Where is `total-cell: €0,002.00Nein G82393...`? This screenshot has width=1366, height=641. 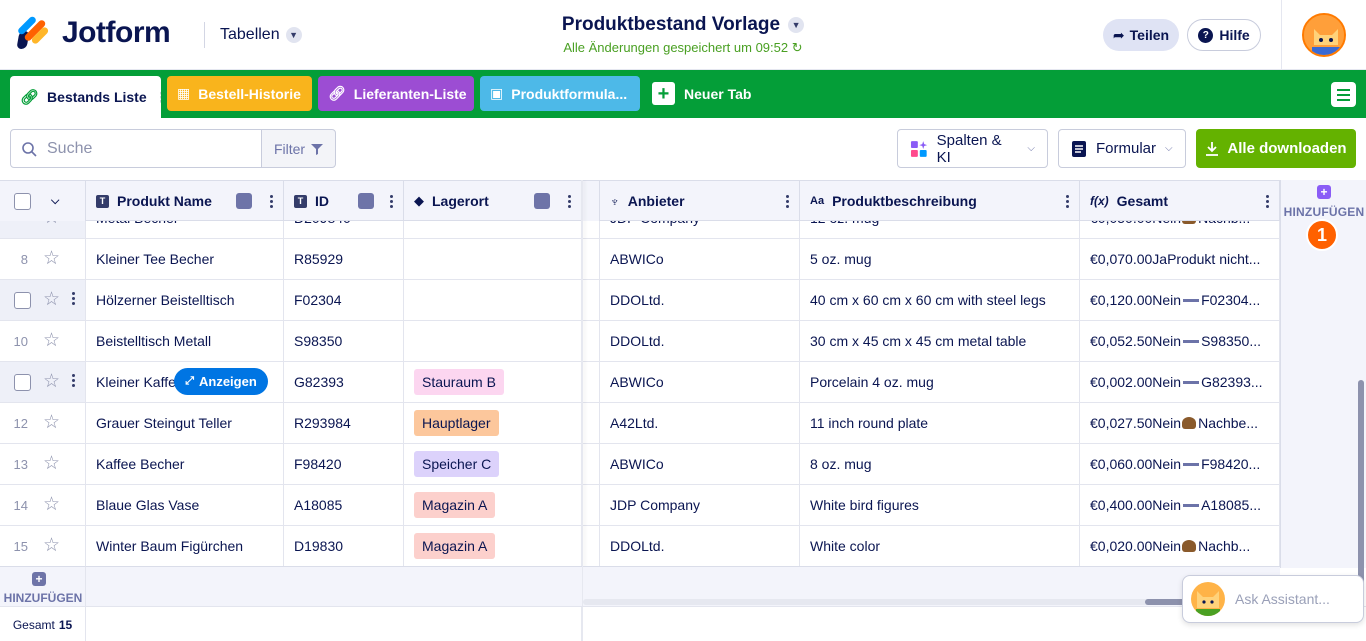
total-cell: €0,002.00Nein G82393... is located at coordinates (1180, 382).